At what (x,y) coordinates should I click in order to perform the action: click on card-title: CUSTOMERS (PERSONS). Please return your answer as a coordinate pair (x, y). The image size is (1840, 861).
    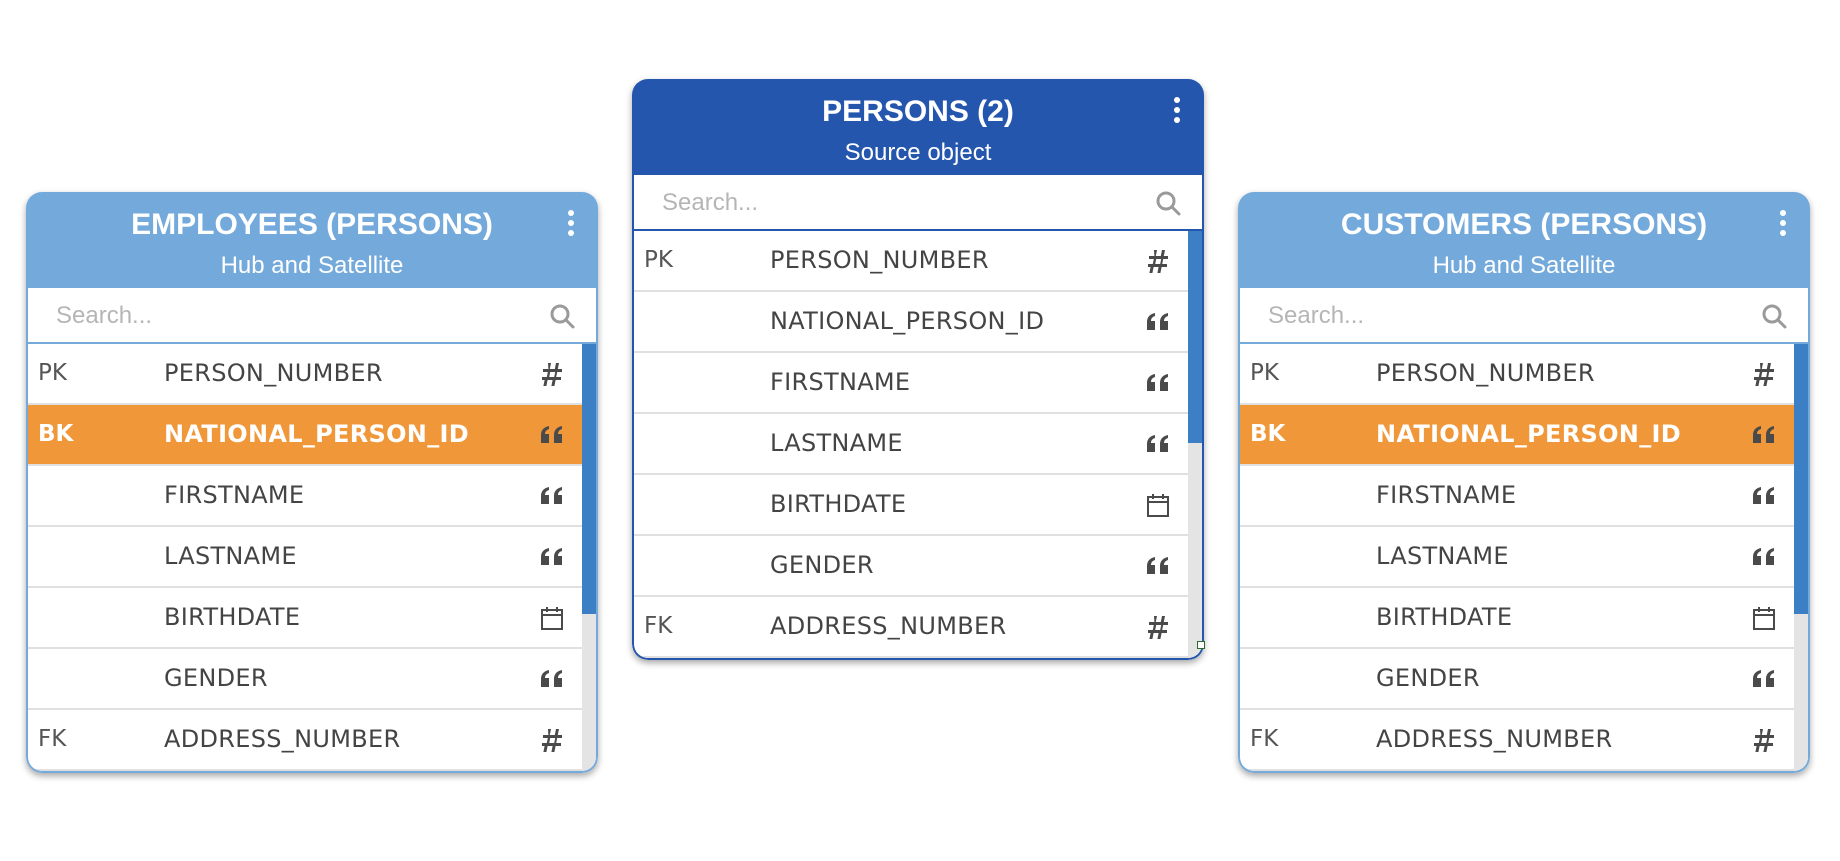
    Looking at the image, I should click on (1524, 224).